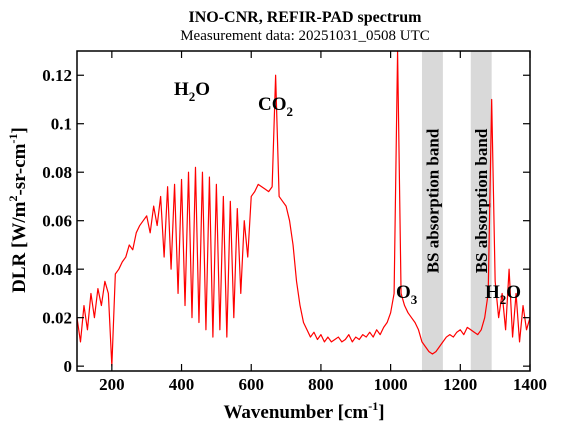 The height and width of the screenshot is (430, 567). I want to click on annotation: O3, so click(407, 294).